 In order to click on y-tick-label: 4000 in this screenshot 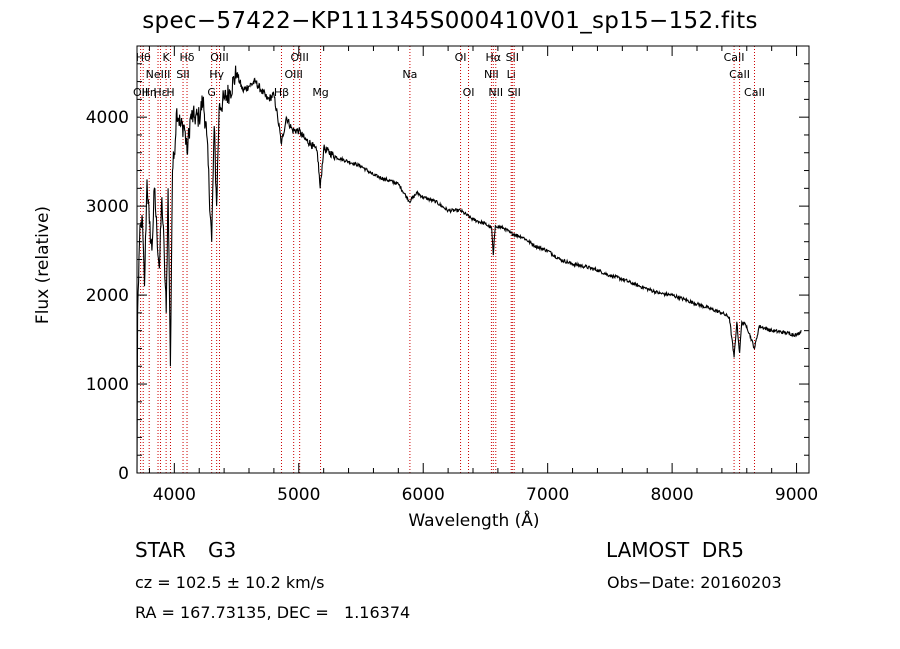, I will do `click(107, 118)`.